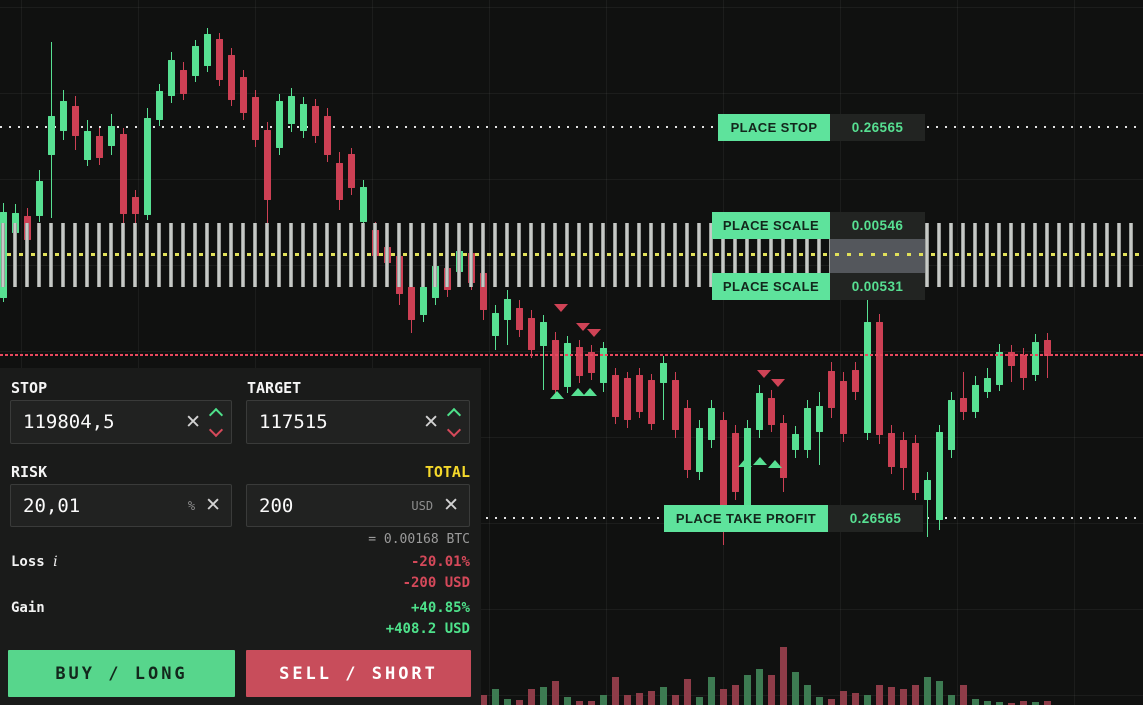  What do you see at coordinates (191, 505) in the screenshot?
I see `risk-unit-label: %` at bounding box center [191, 505].